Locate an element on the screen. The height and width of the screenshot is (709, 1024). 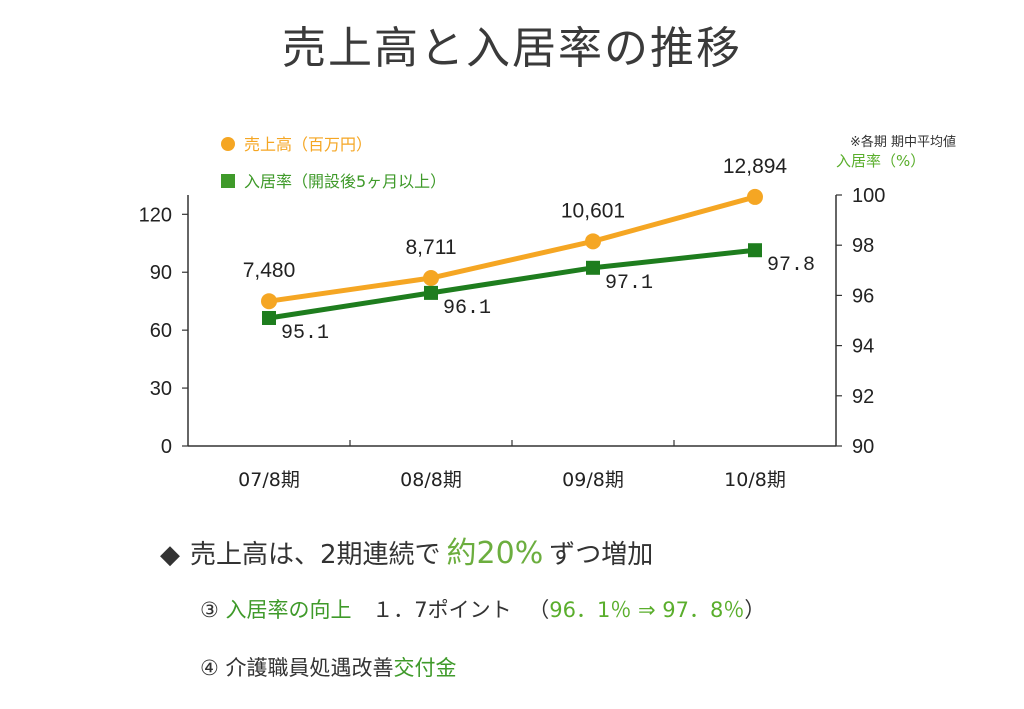
left-tick-label: 30 is located at coordinates (161, 389).